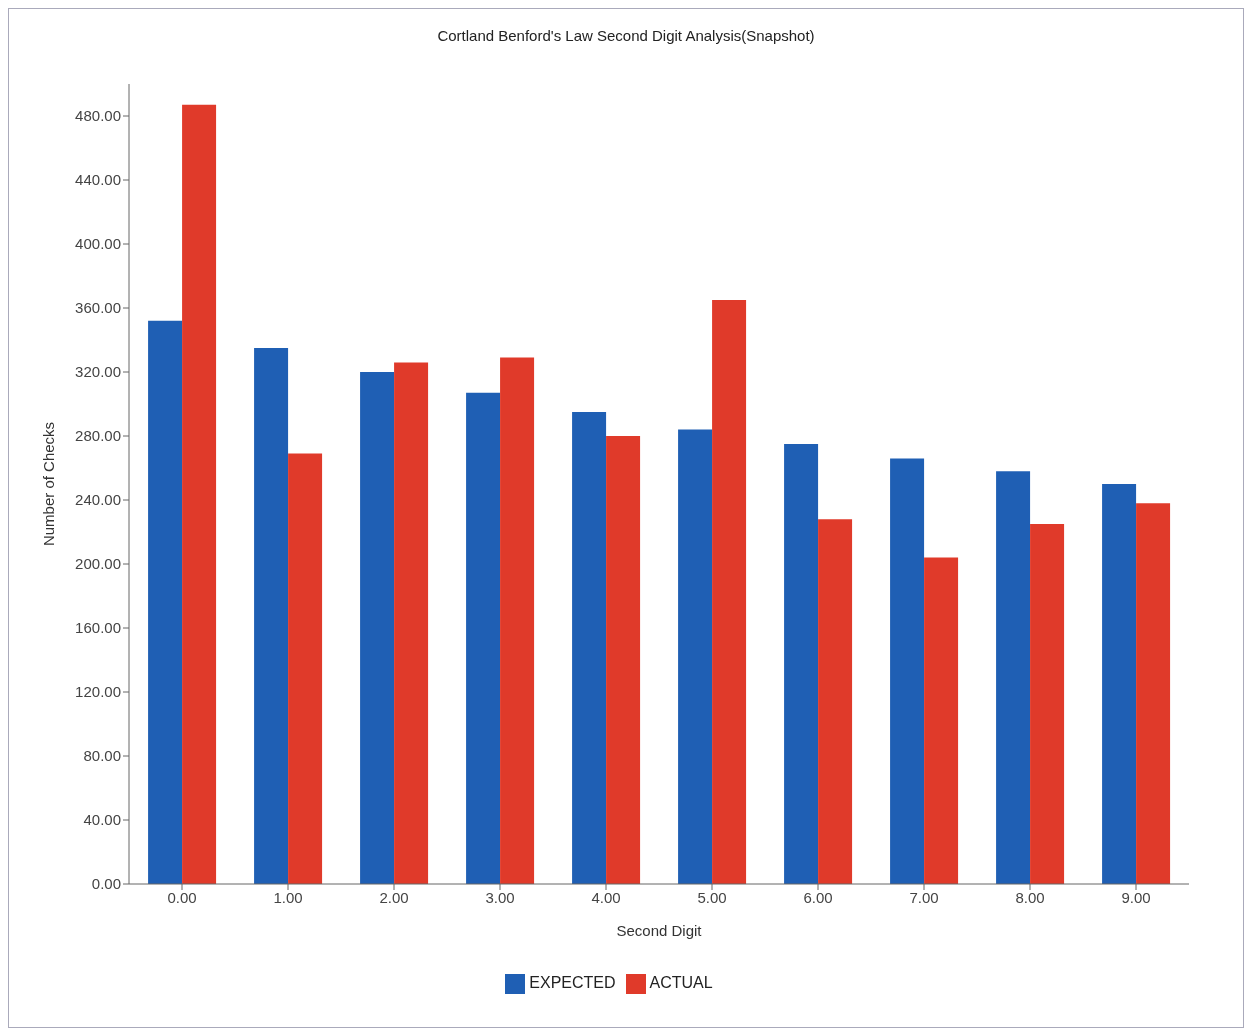 This screenshot has height=1036, width=1252. I want to click on y-tick-label: 240.00, so click(98, 500).